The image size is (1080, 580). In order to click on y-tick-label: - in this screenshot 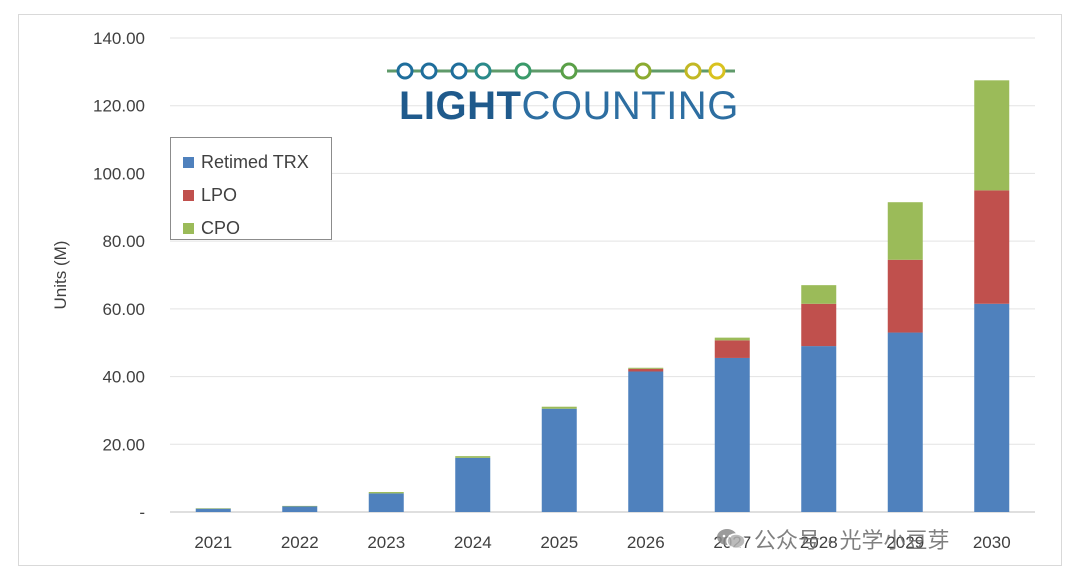, I will do `click(142, 512)`.